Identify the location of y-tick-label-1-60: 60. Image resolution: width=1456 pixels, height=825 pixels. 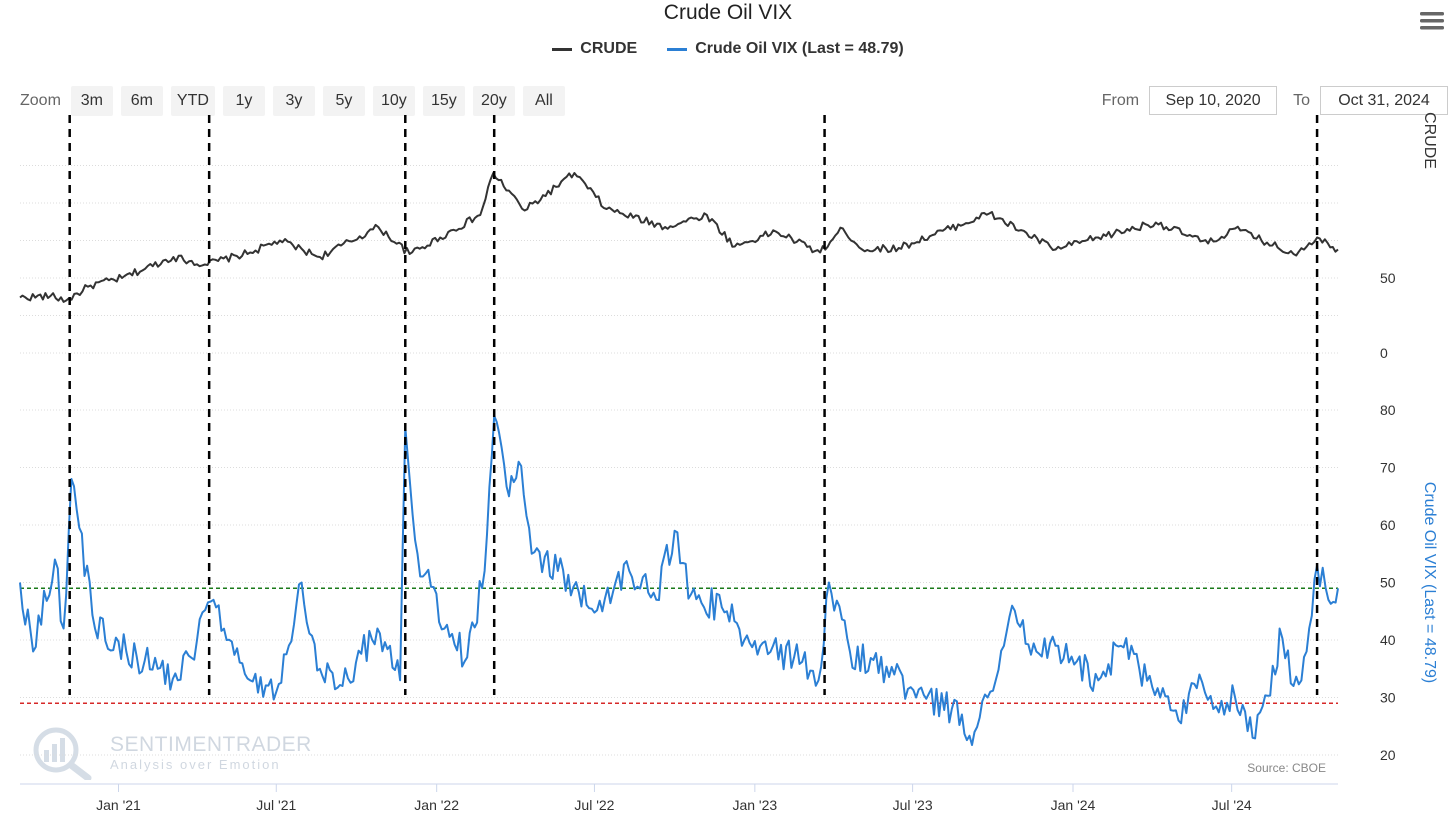
(1388, 525).